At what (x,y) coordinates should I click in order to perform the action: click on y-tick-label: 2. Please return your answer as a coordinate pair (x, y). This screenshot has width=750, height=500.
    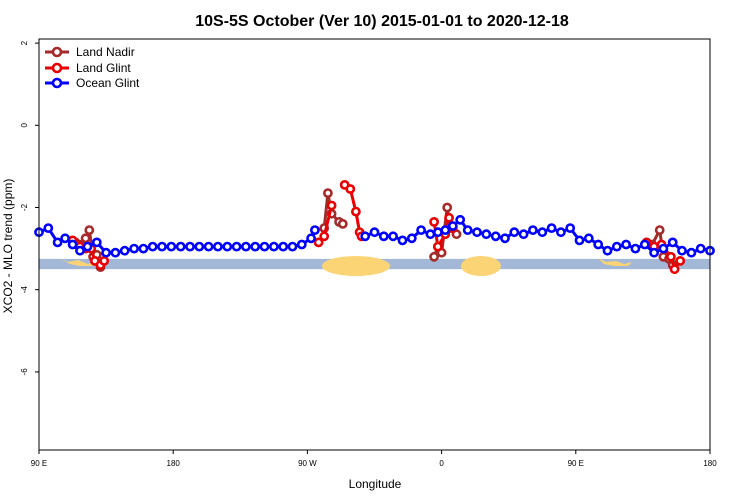
    Looking at the image, I should click on (24, 42).